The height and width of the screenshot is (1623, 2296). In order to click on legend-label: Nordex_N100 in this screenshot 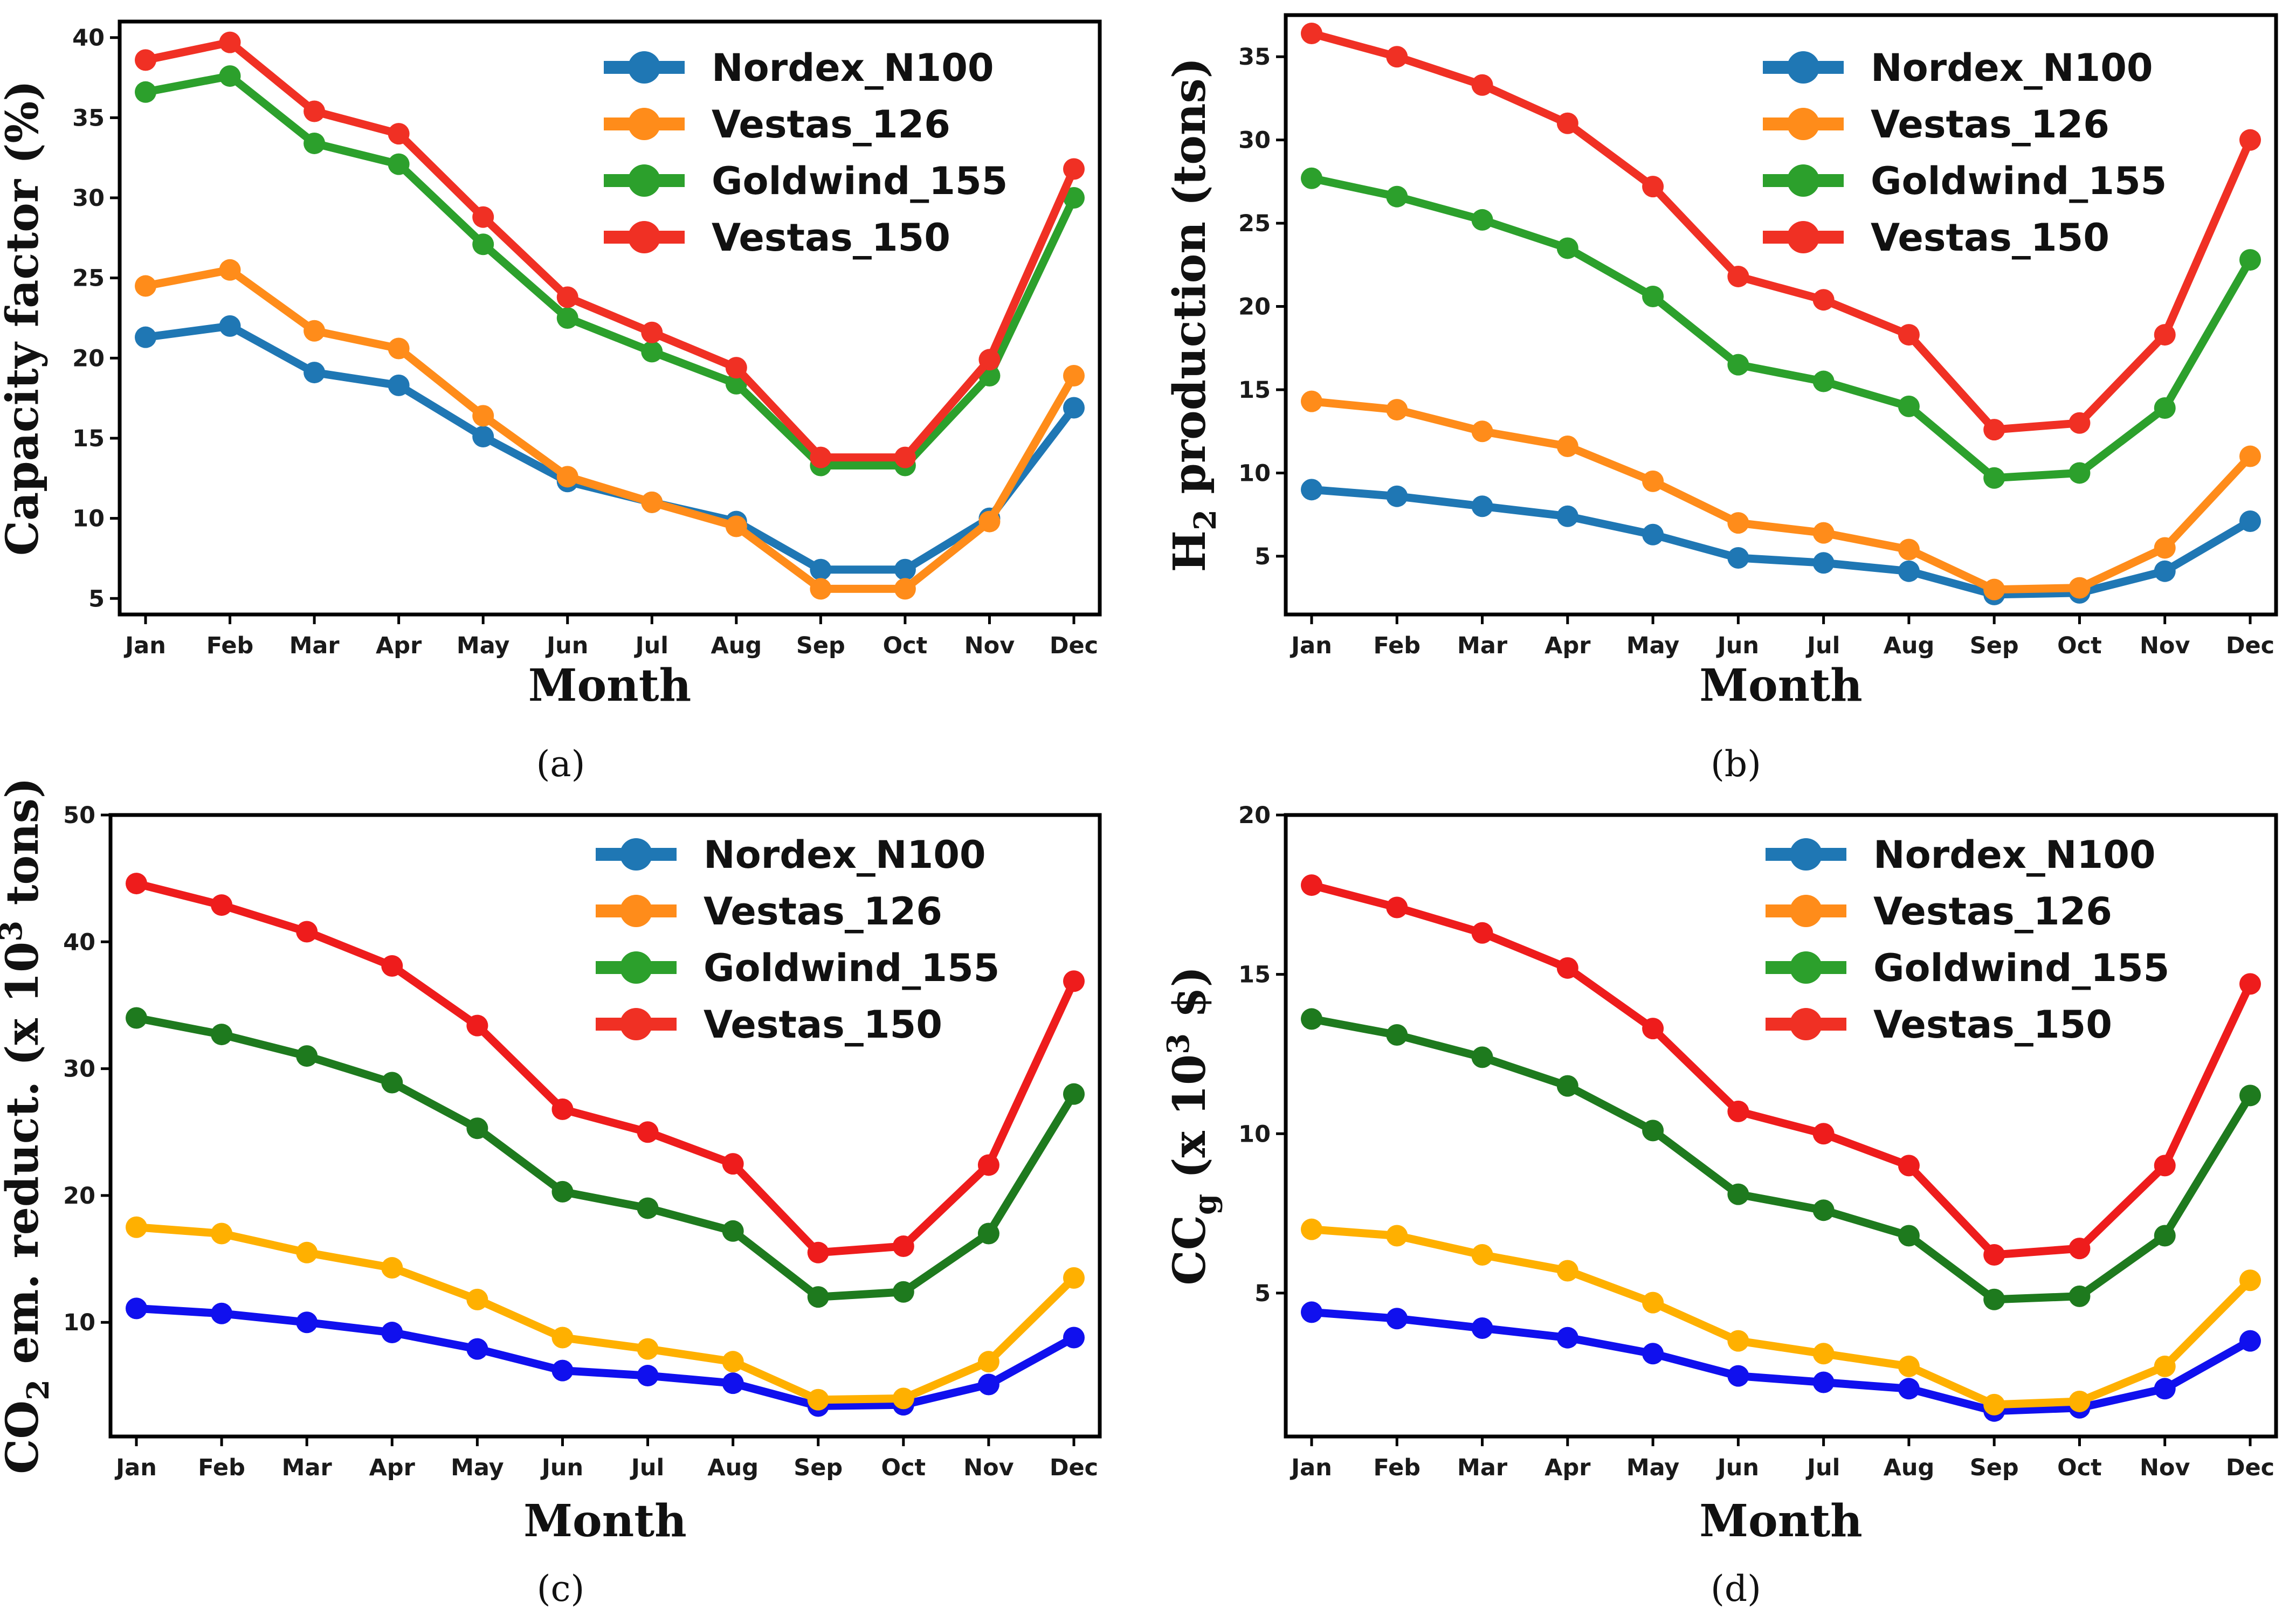, I will do `click(845, 855)`.